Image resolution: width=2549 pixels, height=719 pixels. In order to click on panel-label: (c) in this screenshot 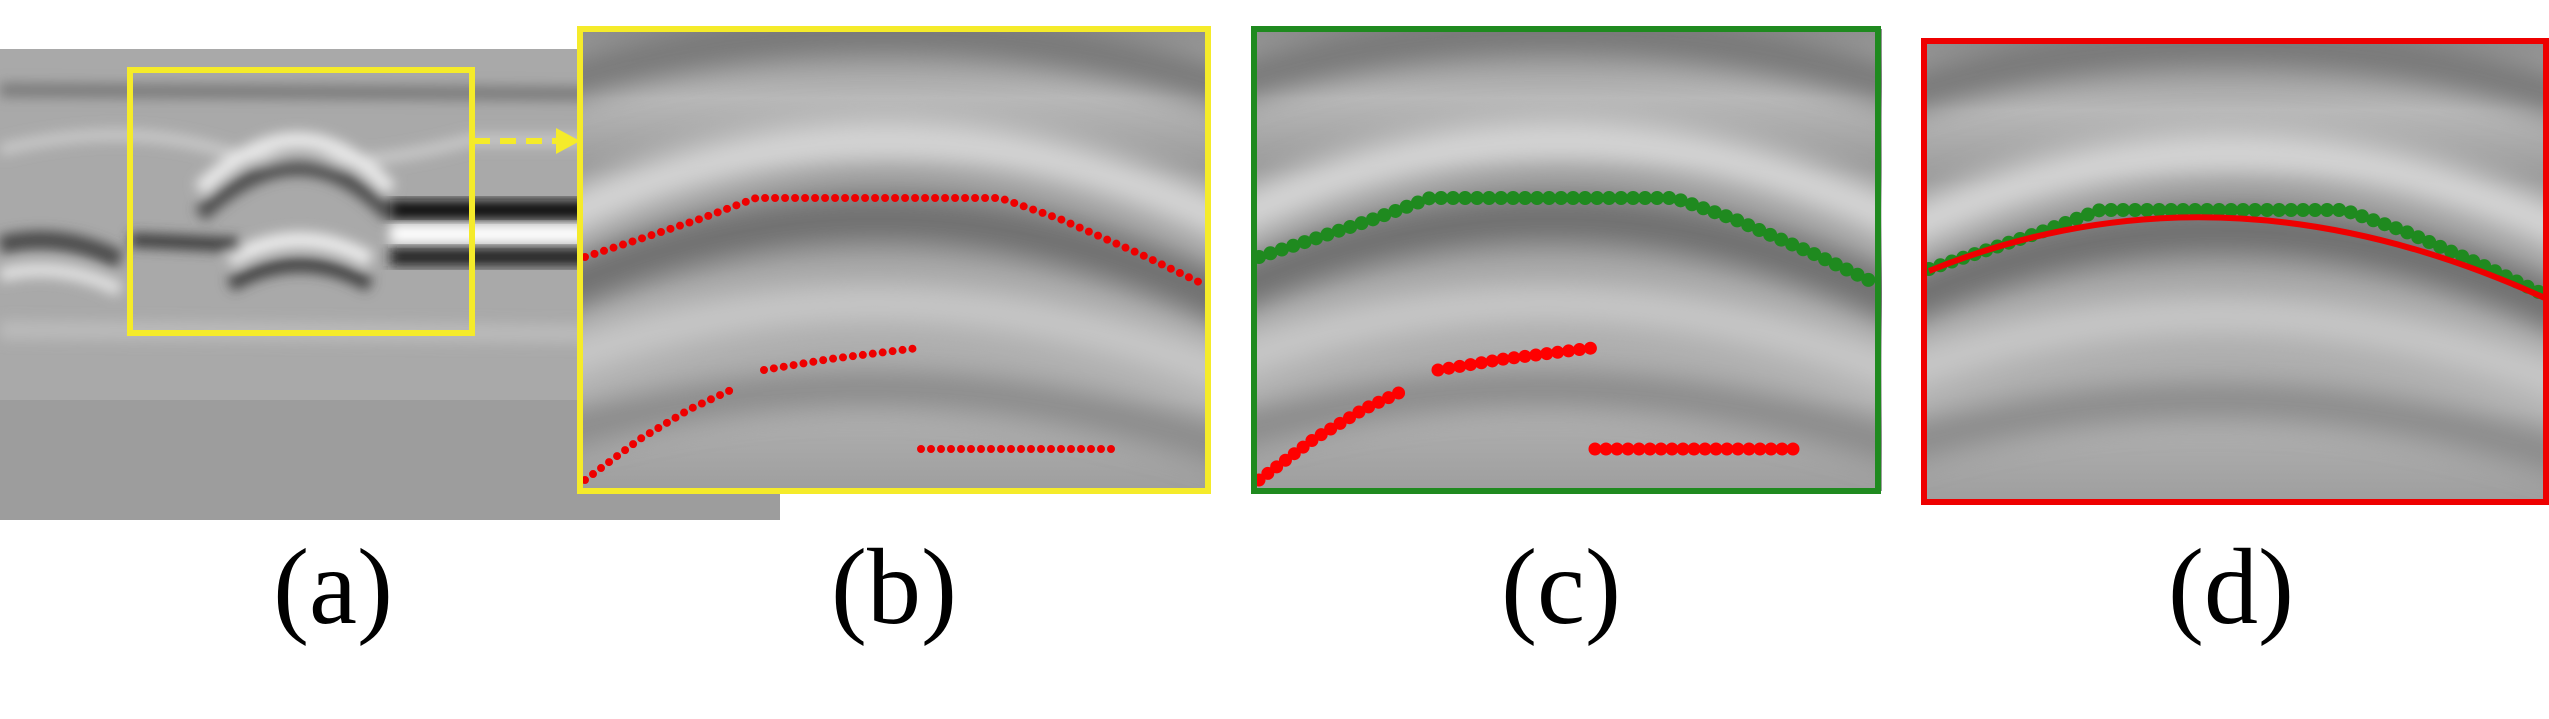, I will do `click(1561, 587)`.